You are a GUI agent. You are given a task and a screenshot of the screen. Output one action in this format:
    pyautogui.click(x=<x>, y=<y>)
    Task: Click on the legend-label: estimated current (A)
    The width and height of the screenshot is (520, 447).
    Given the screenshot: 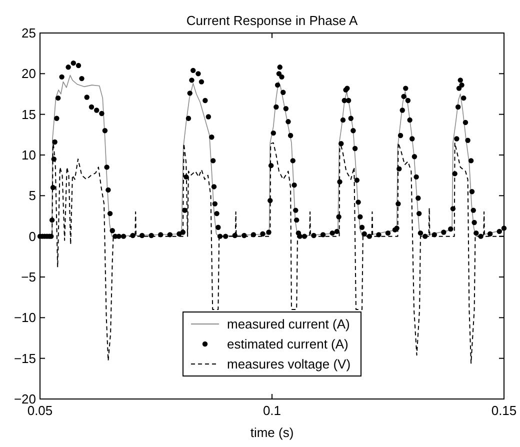 What is the action you would take?
    pyautogui.click(x=287, y=344)
    